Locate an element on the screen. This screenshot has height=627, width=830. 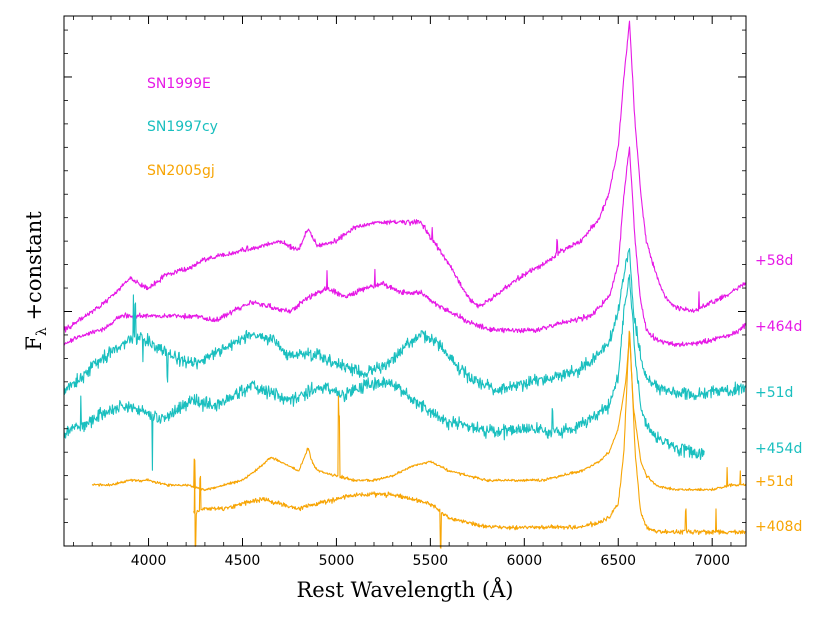
y-axis-title: Fλ +constant is located at coordinates (36, 281).